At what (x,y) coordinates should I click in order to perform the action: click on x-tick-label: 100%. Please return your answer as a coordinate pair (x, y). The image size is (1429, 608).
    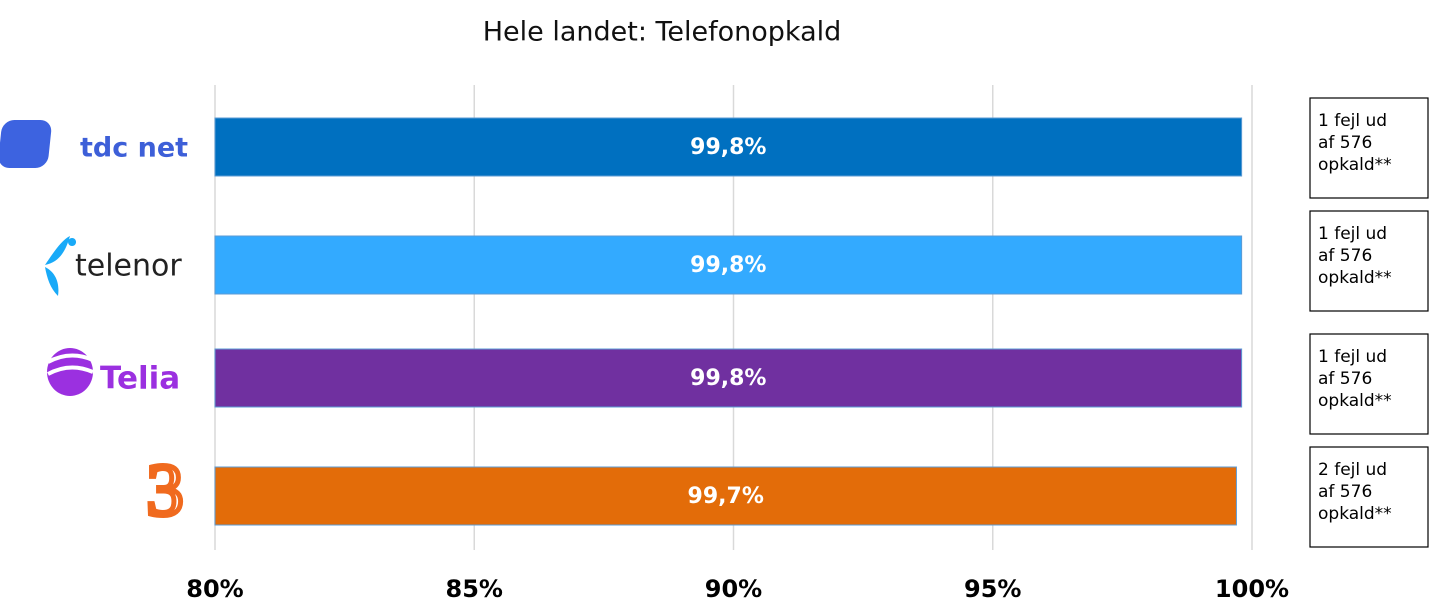
    Looking at the image, I should click on (1252, 589).